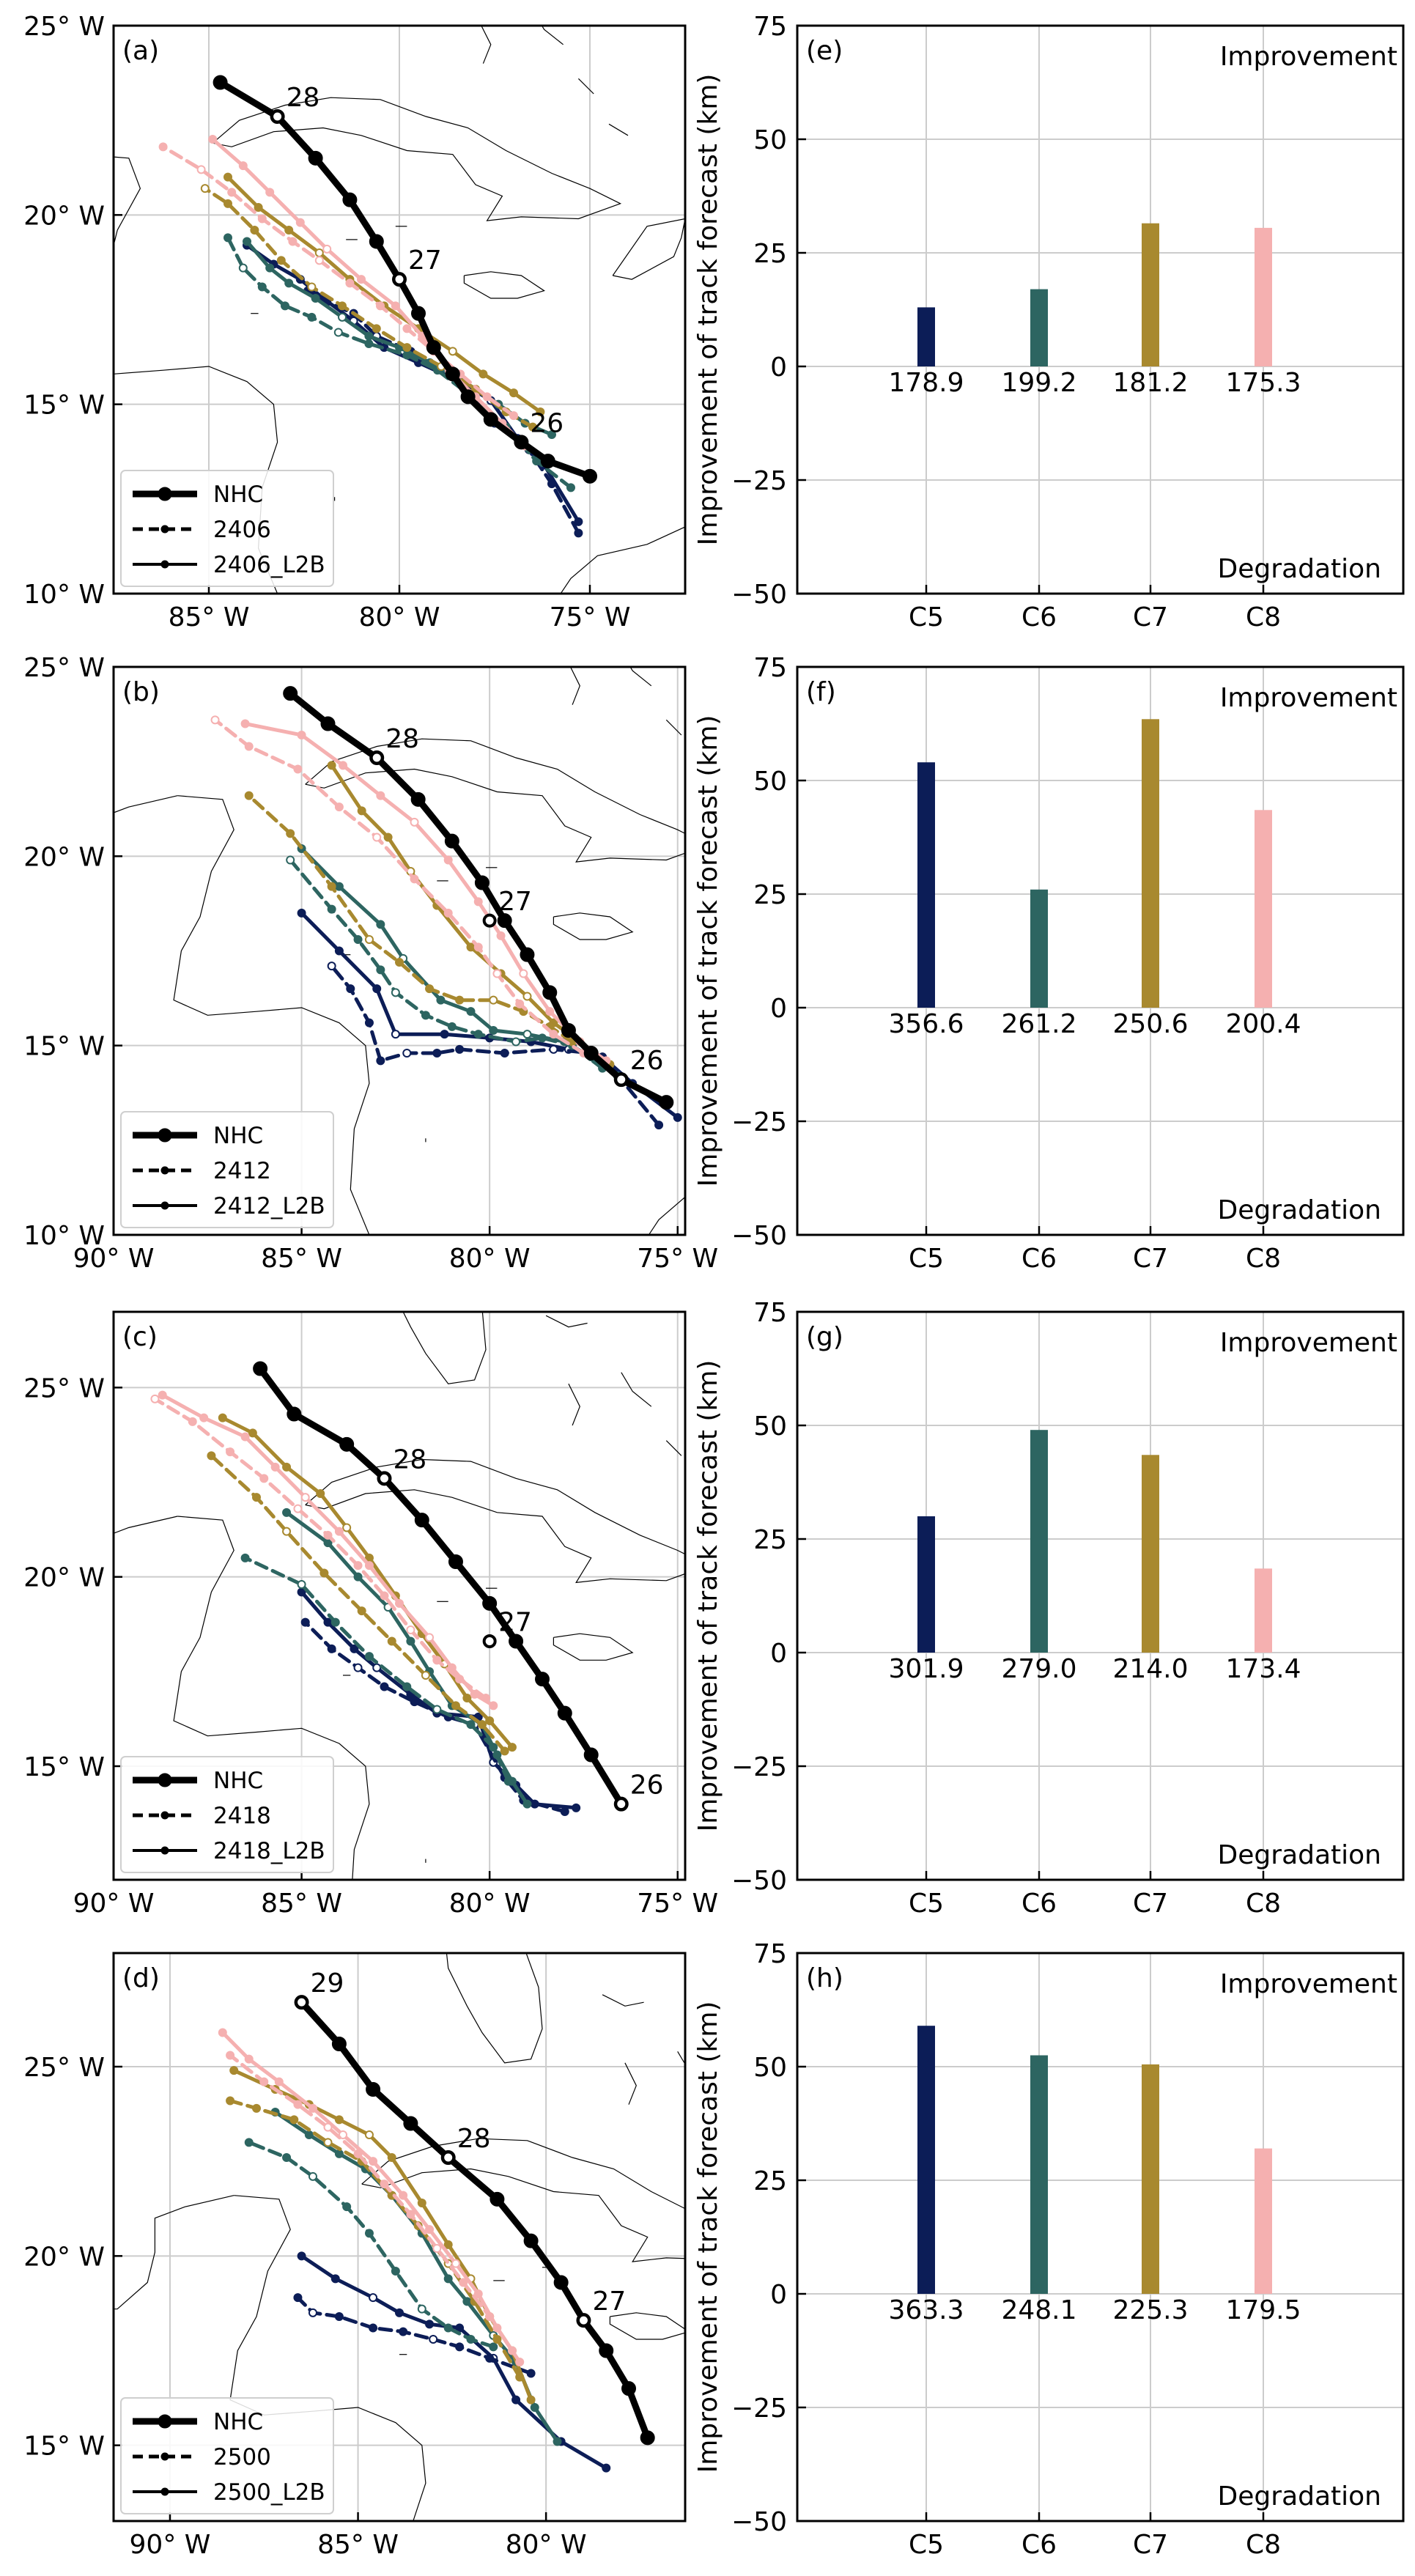 The height and width of the screenshot is (2576, 1415). What do you see at coordinates (141, 1978) in the screenshot?
I see `panel-label: (d)` at bounding box center [141, 1978].